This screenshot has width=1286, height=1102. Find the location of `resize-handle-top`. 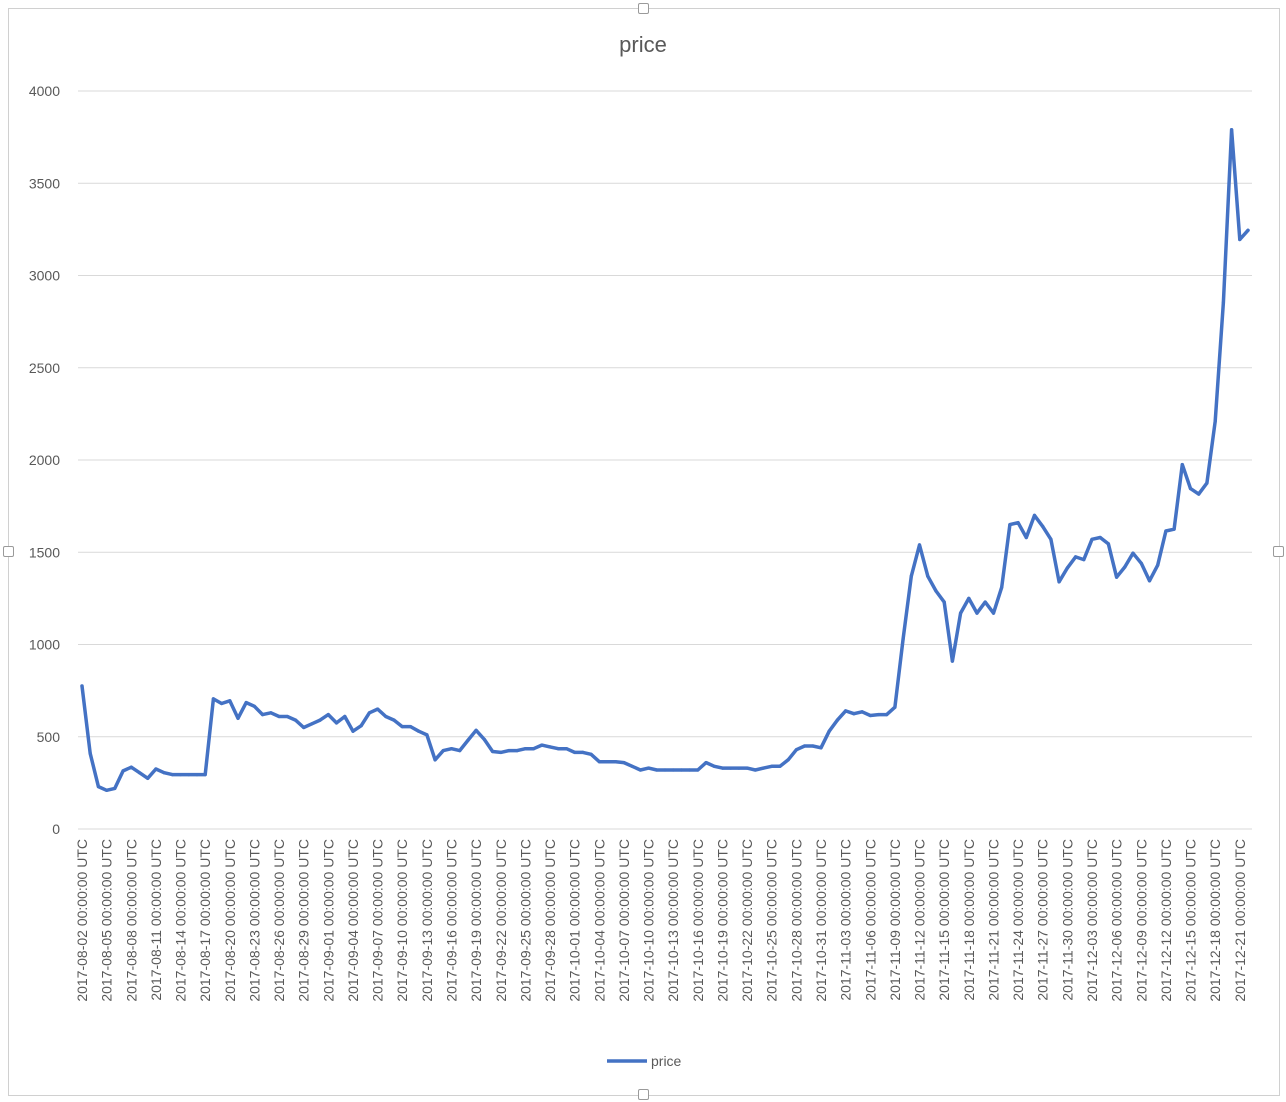

resize-handle-top is located at coordinates (643, 8).